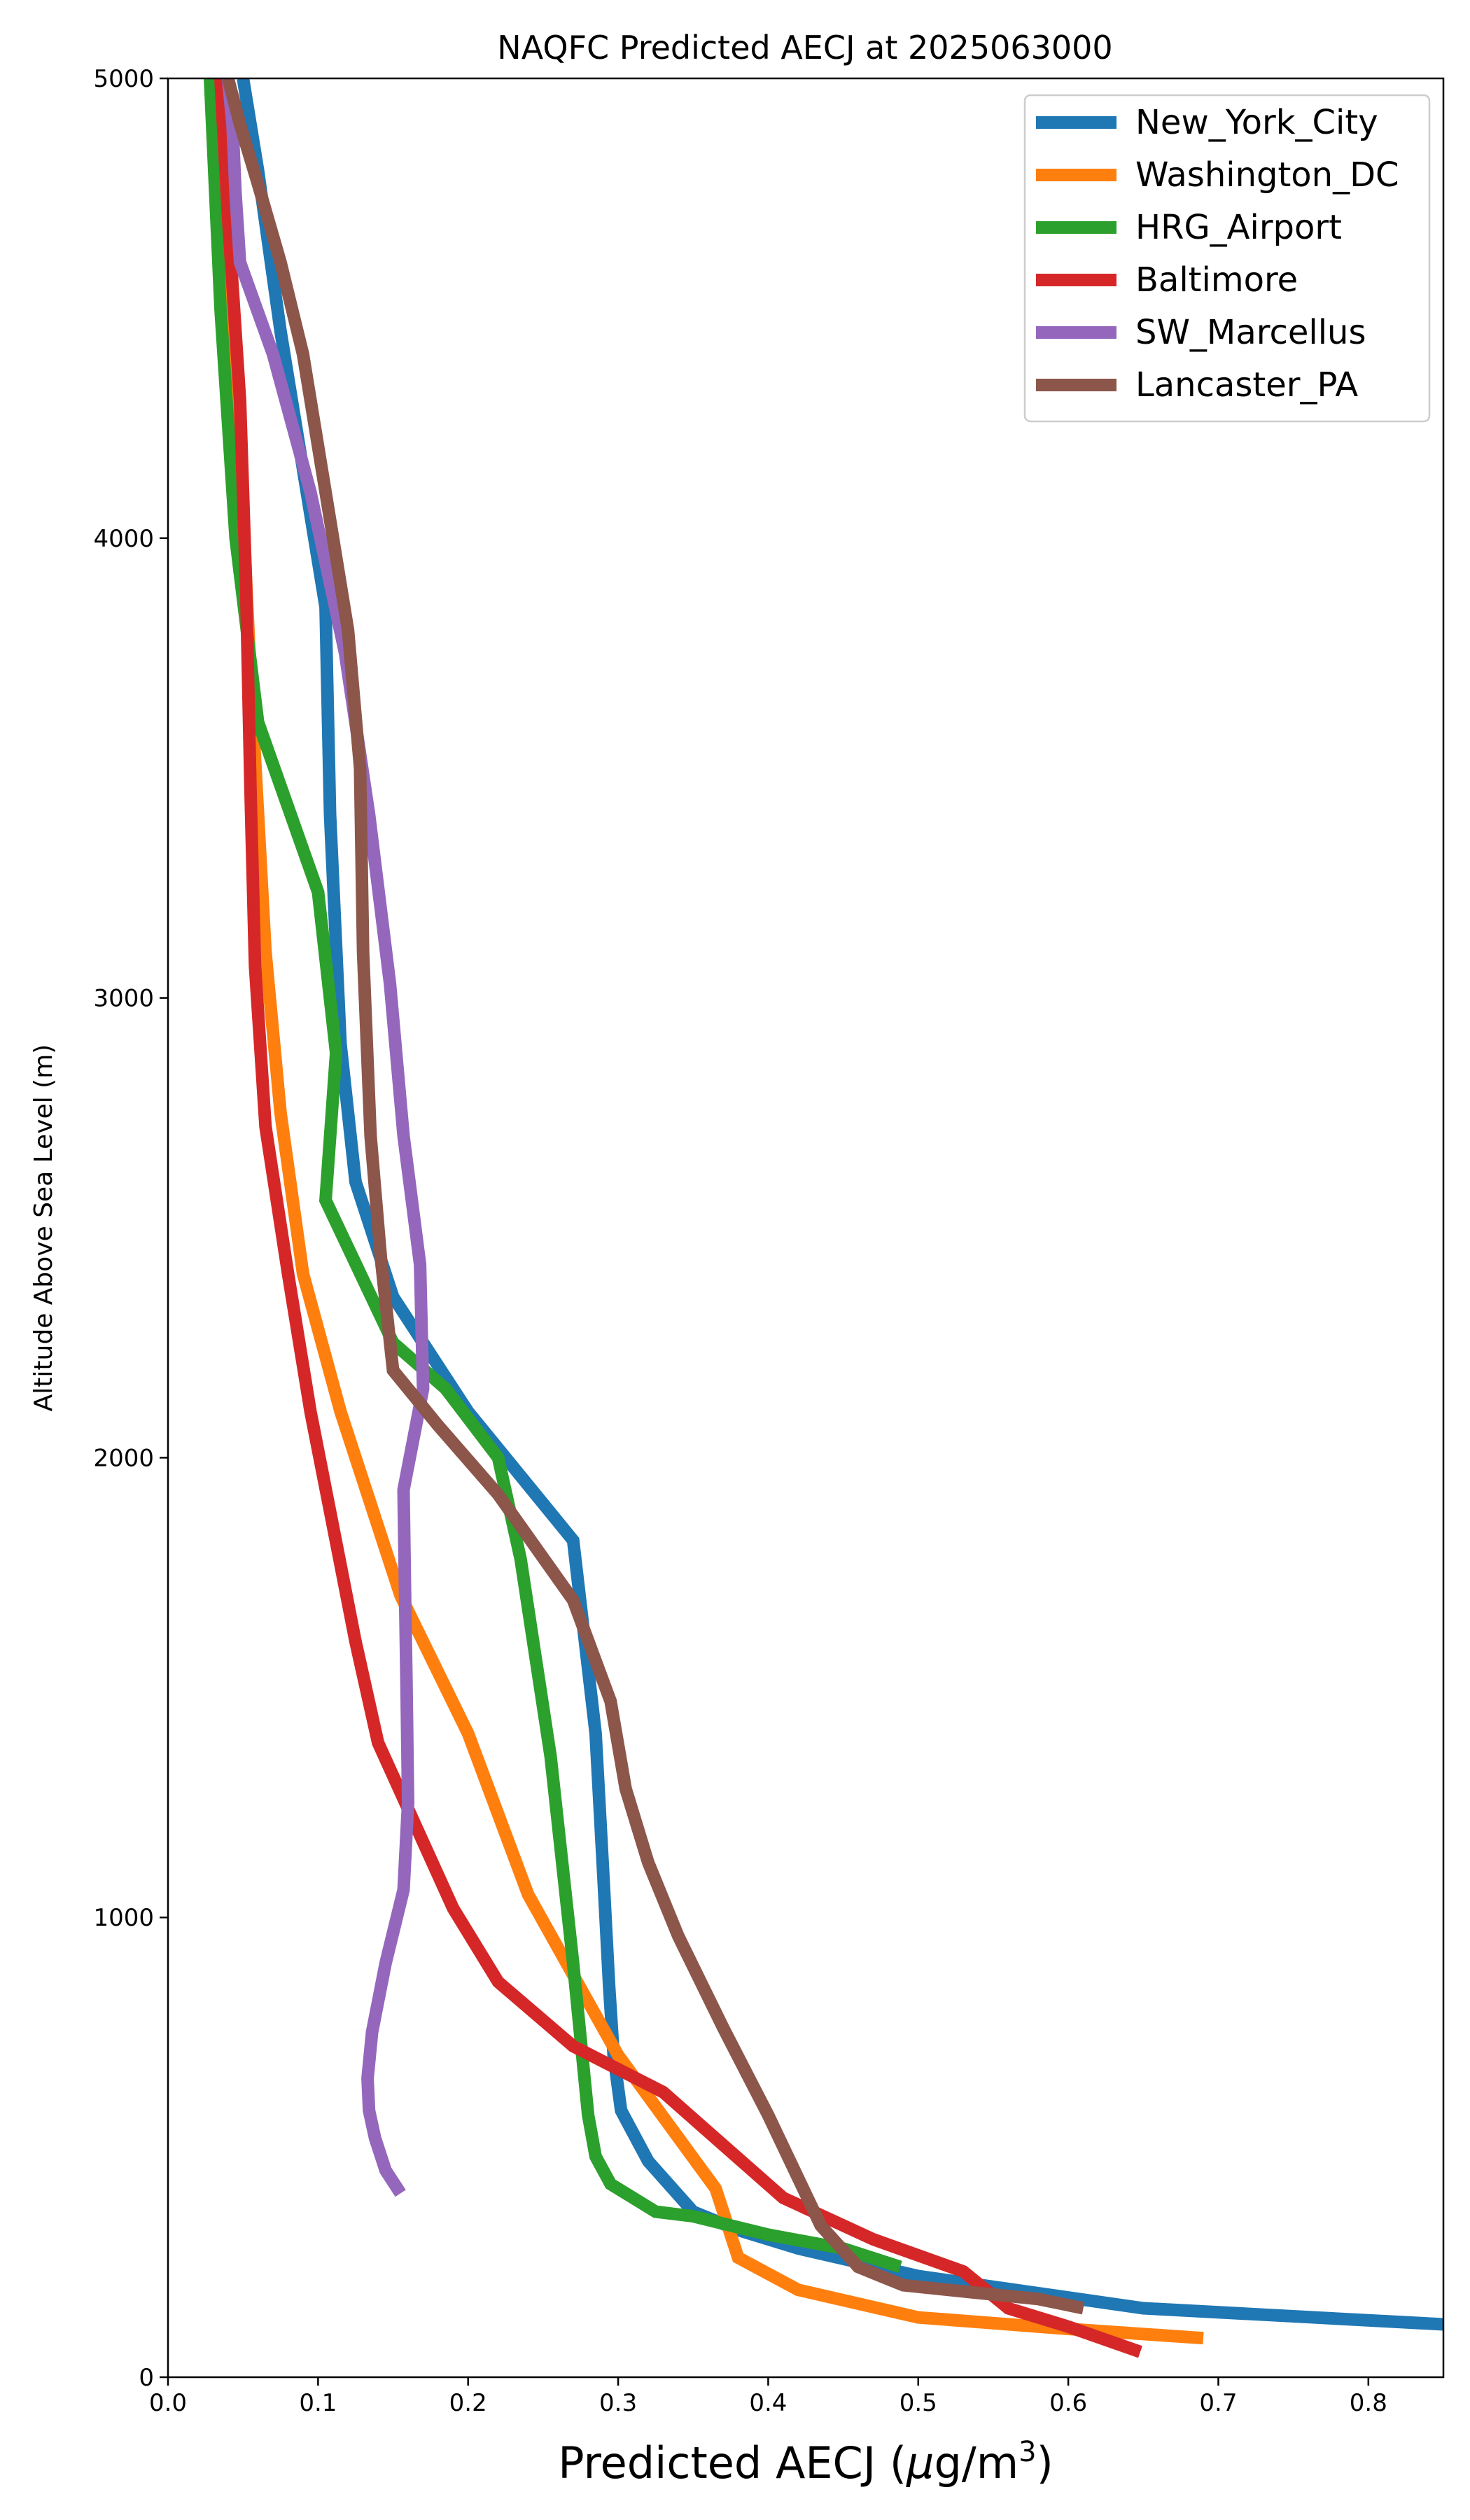  Describe the element at coordinates (468, 2403) in the screenshot. I see `x-tick-label: 0.2` at that location.